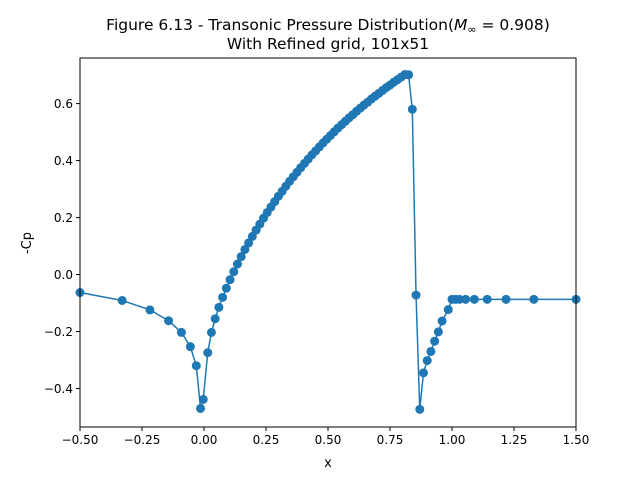  I want to click on y-tick-label: −0.2, so click(58, 332).